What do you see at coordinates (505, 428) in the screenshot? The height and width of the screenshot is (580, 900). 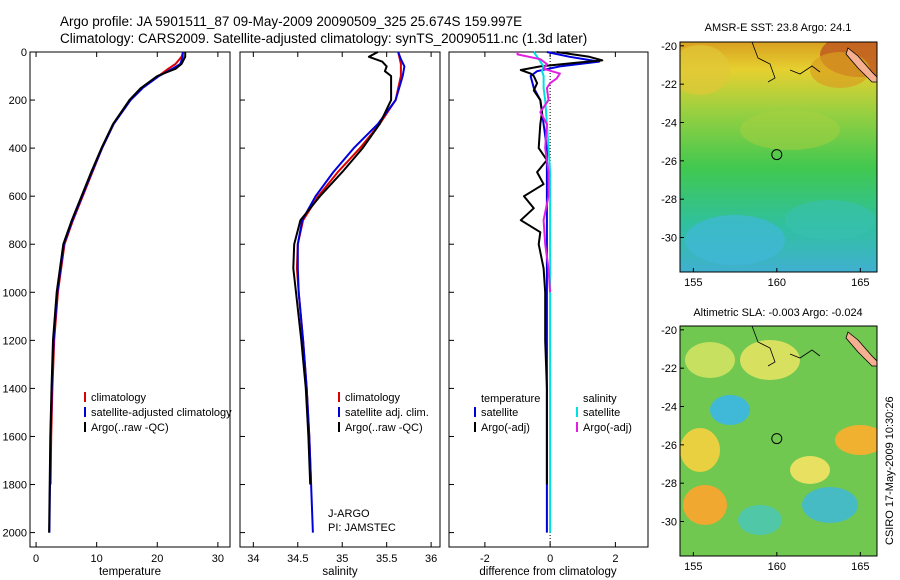 I see `legend-label-temp-argo: Argo(-adj)` at bounding box center [505, 428].